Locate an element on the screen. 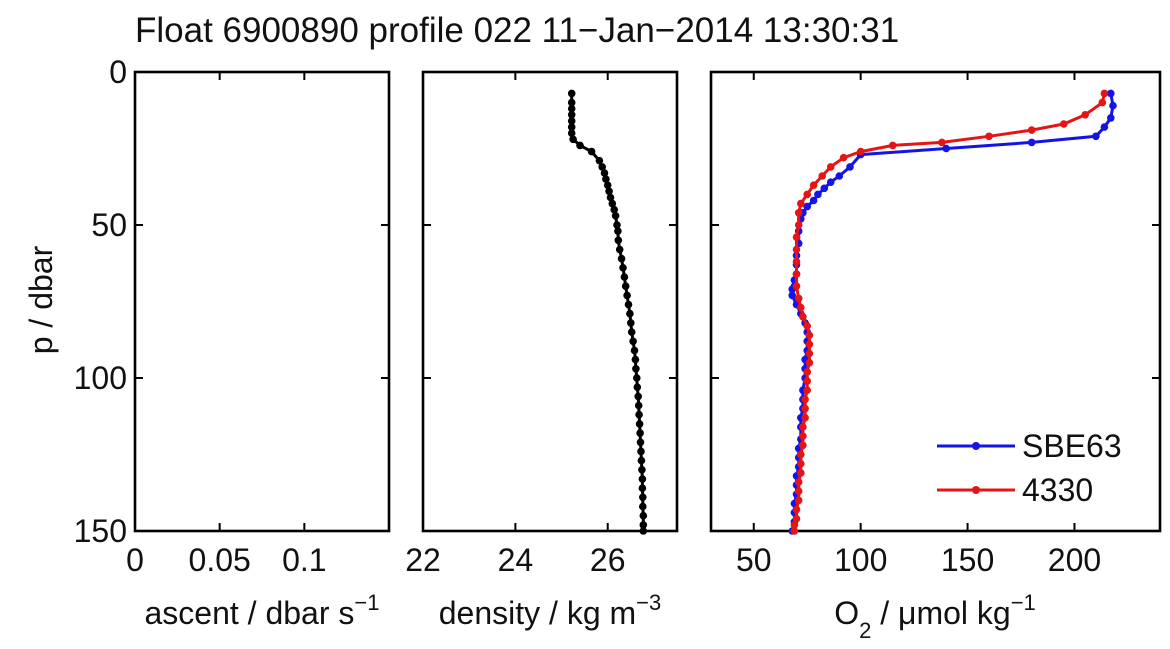 The height and width of the screenshot is (649, 1170). ascent-x-label: ascent / dbar s−1 is located at coordinates (262, 610).